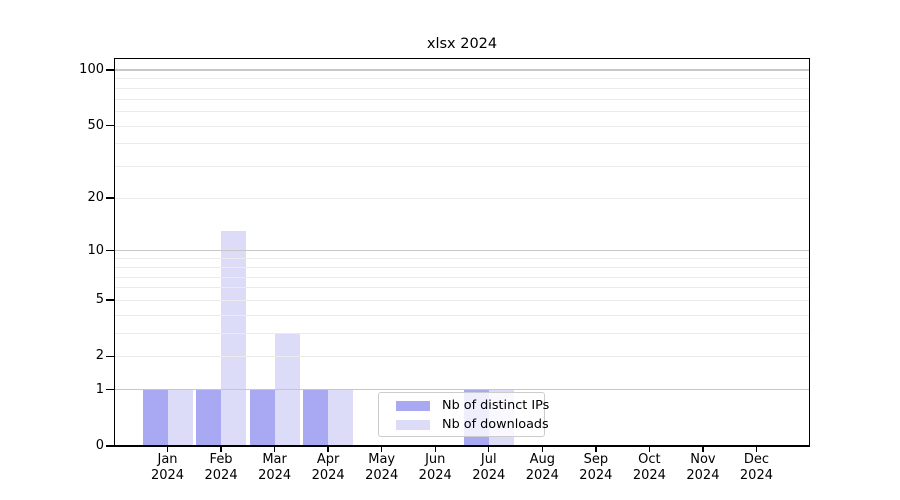  Describe the element at coordinates (167, 467) in the screenshot. I see `x-tick-label: Jan 2024` at that location.